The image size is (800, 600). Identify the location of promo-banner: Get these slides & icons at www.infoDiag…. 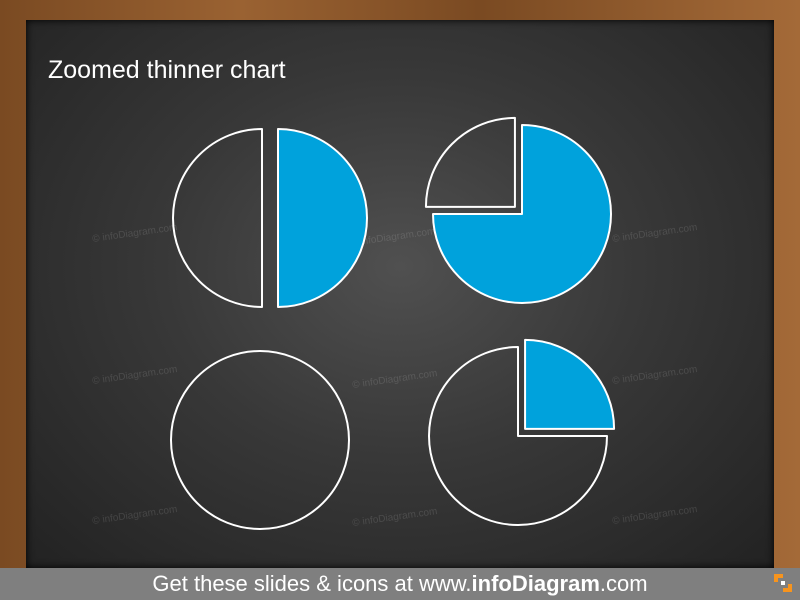
(400, 584).